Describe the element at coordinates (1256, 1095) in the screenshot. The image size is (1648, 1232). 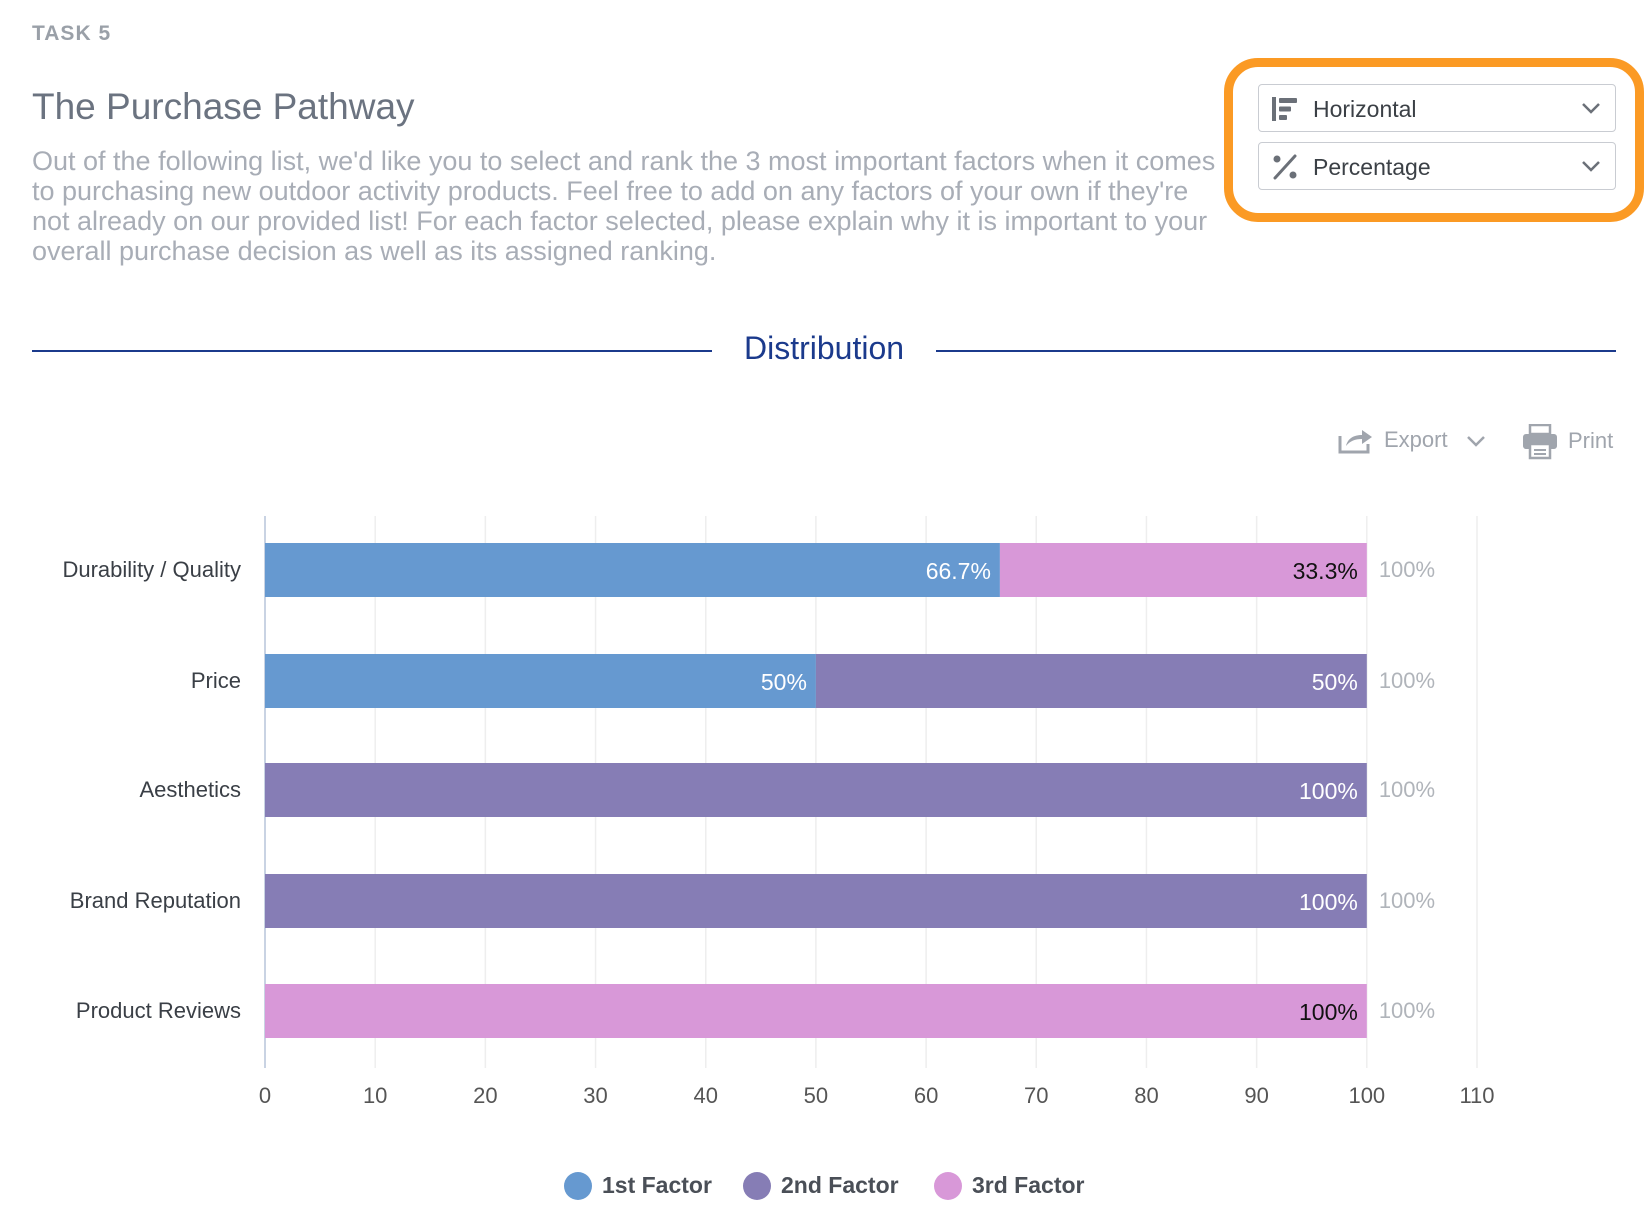
I see `x-tick-label: 90` at that location.